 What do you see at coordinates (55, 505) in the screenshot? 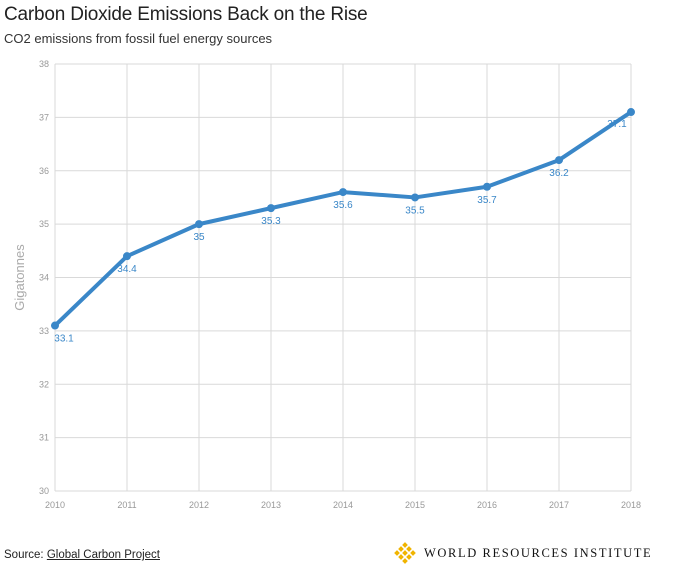
I see `x-tick-label: 2010` at bounding box center [55, 505].